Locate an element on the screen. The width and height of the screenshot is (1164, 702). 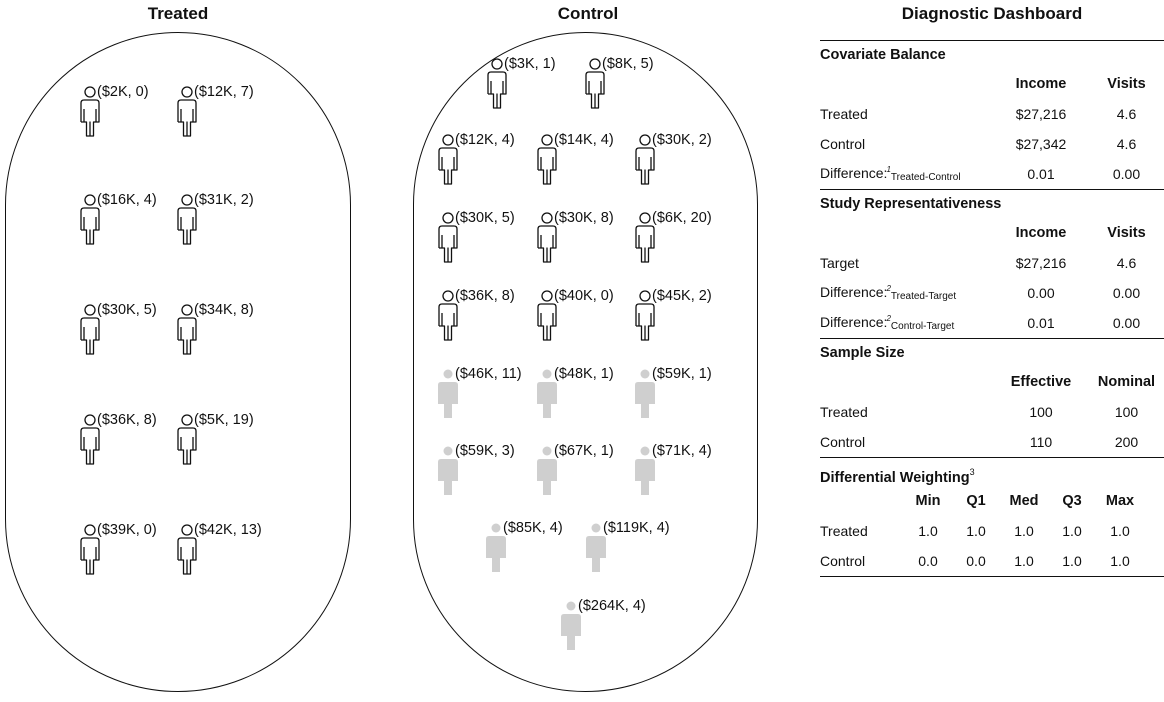
section-title: Covariate Balance is located at coordinates (883, 55).